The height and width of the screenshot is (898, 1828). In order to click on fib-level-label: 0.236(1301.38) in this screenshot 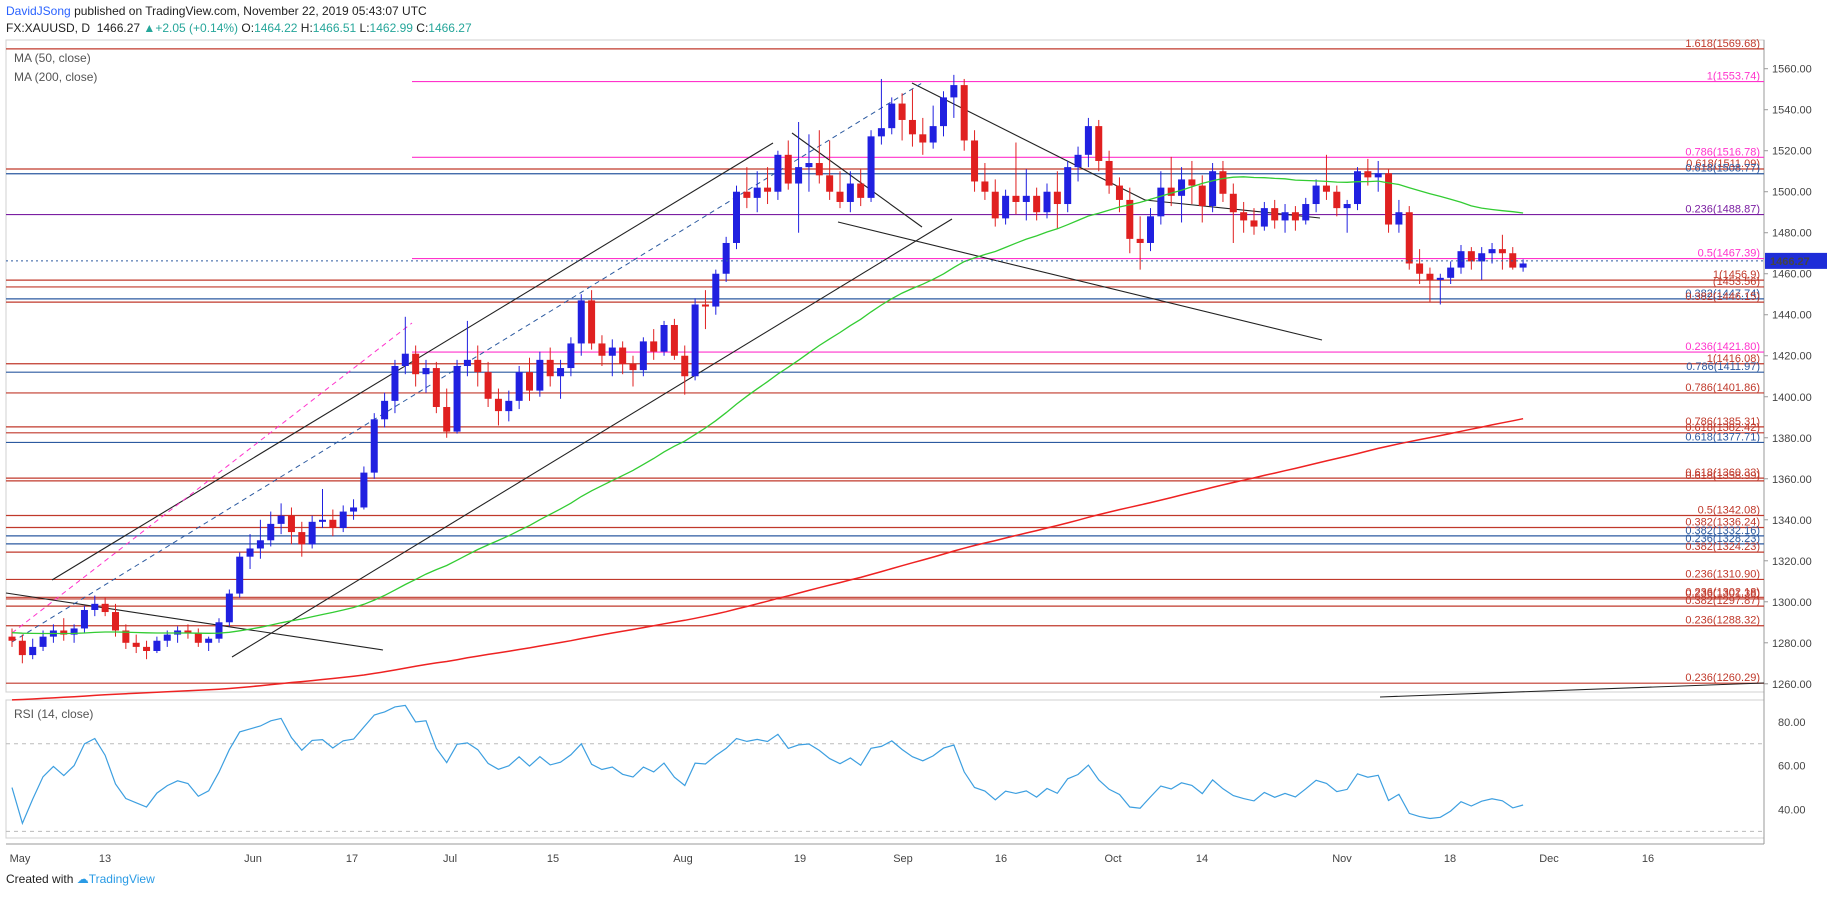, I will do `click(1722, 594)`.